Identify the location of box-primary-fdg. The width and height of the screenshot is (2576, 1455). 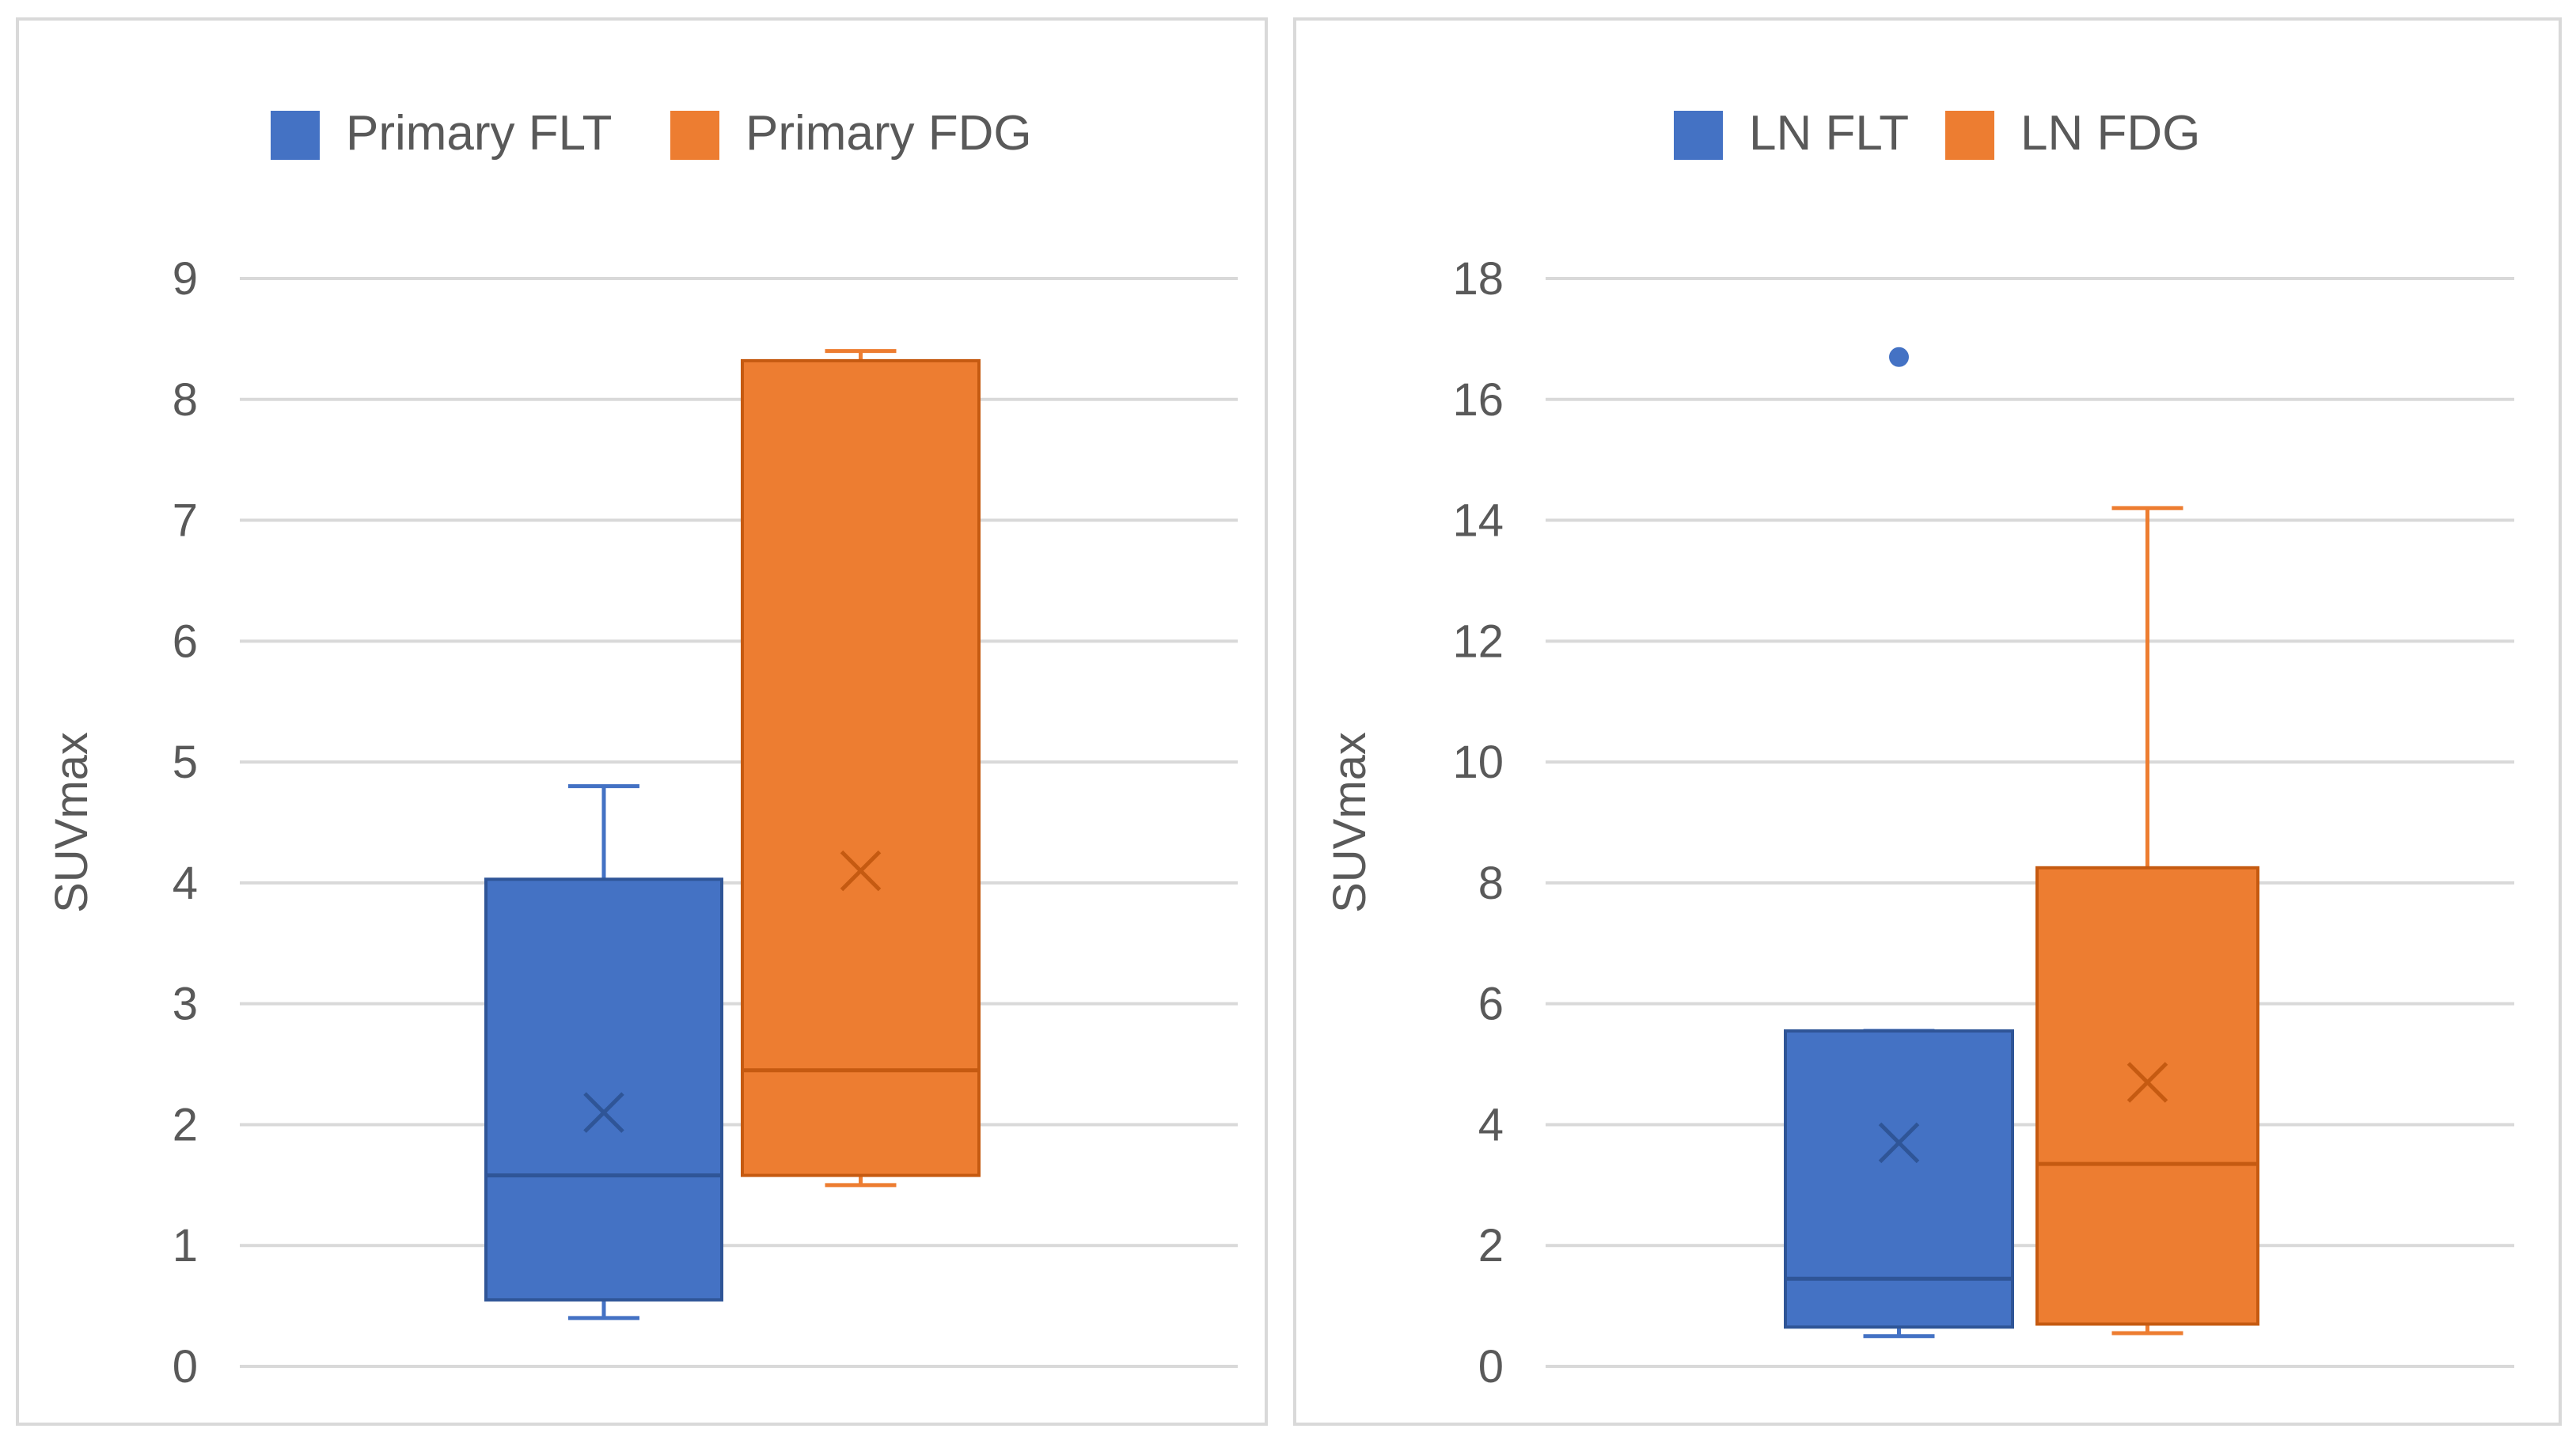
(861, 768).